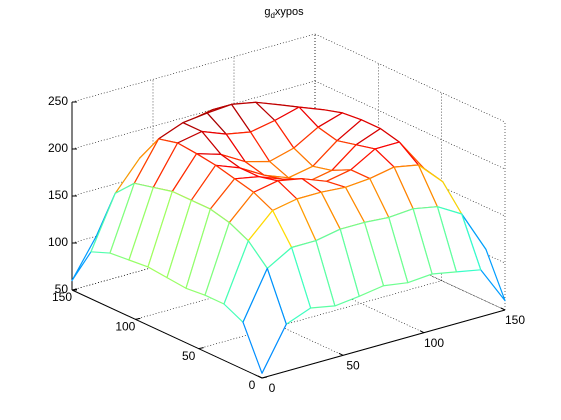  What do you see at coordinates (58, 242) in the screenshot?
I see `z-tick-label: 100` at bounding box center [58, 242].